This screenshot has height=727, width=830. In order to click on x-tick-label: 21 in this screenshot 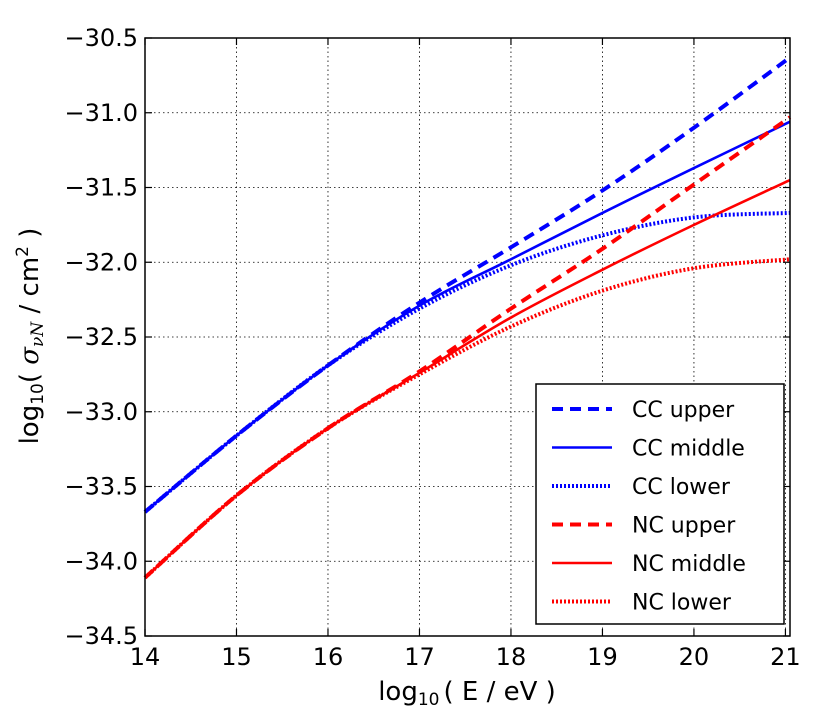, I will do `click(785, 657)`.